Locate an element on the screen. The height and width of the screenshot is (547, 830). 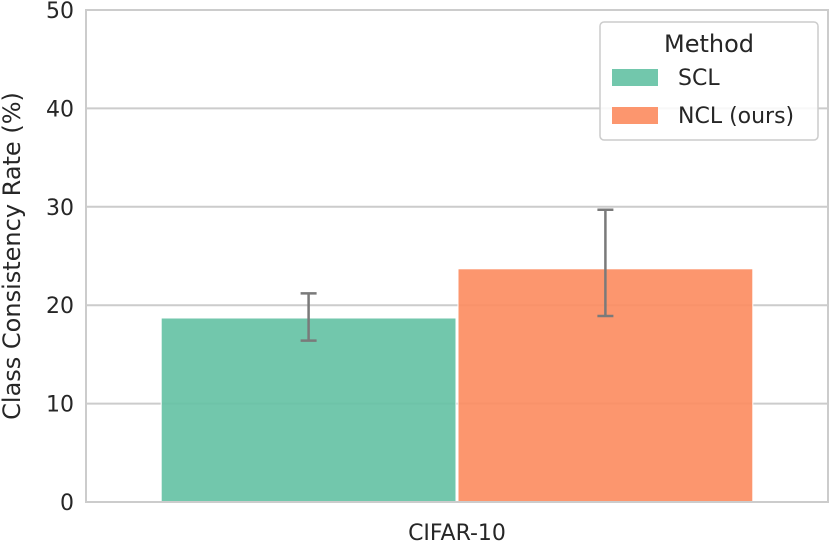
y-tick-label: 0 is located at coordinates (67, 503).